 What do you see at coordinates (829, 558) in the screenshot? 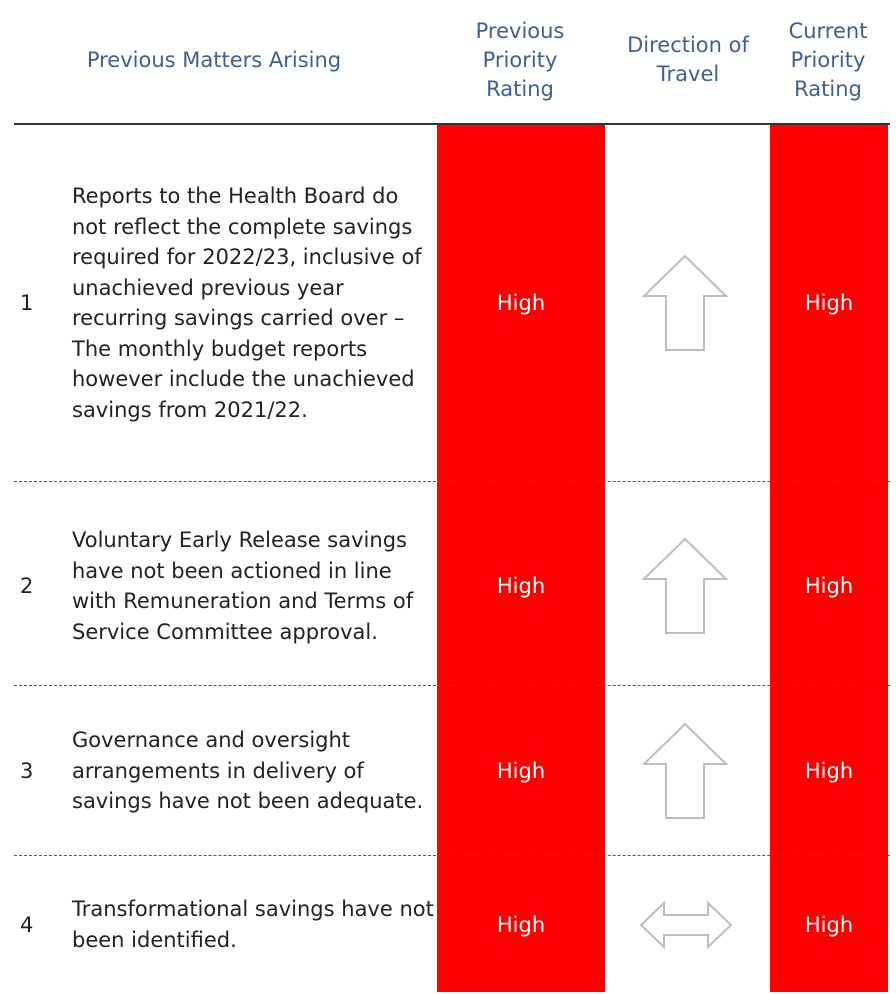
I see `current-rating-band` at bounding box center [829, 558].